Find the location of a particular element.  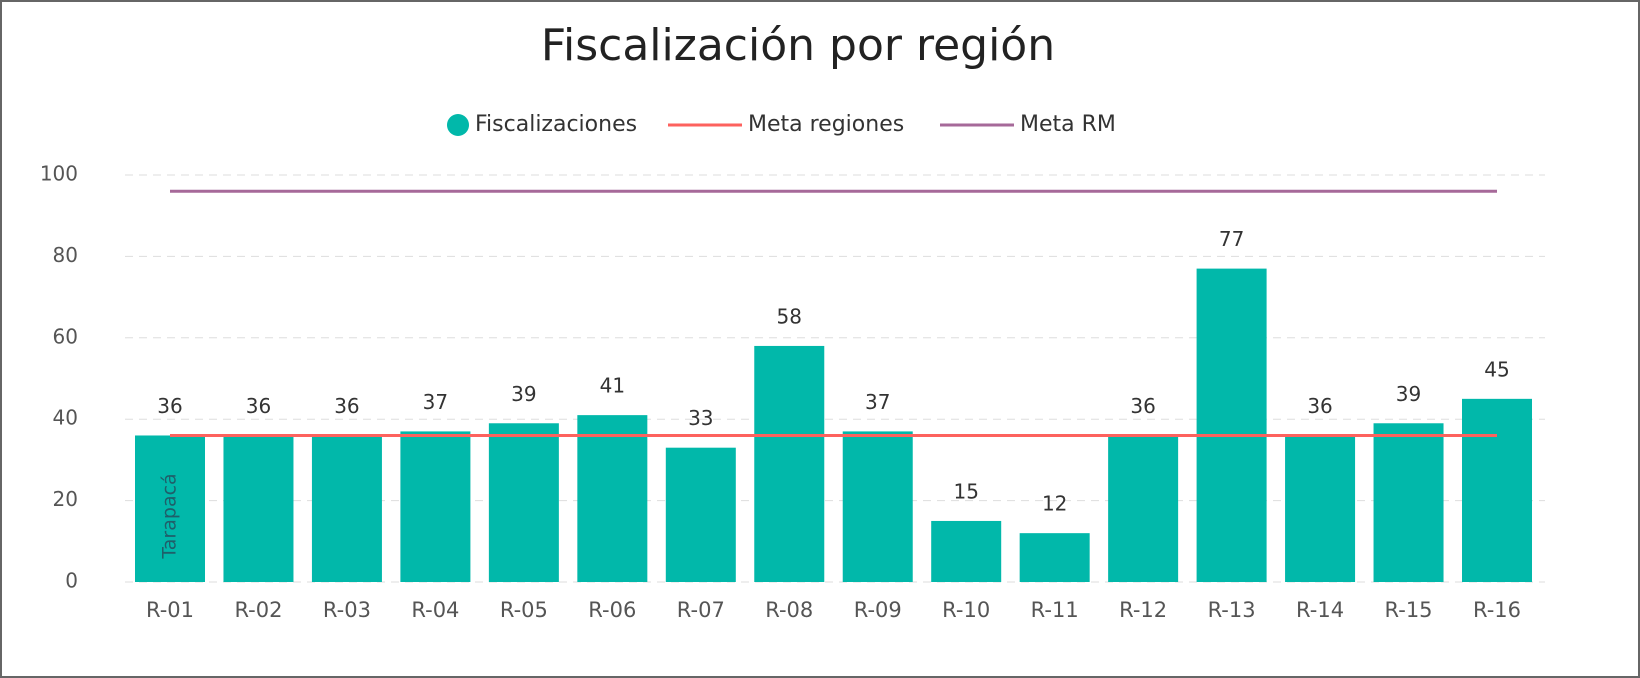

annotation: Tarapacá is located at coordinates (170, 516).